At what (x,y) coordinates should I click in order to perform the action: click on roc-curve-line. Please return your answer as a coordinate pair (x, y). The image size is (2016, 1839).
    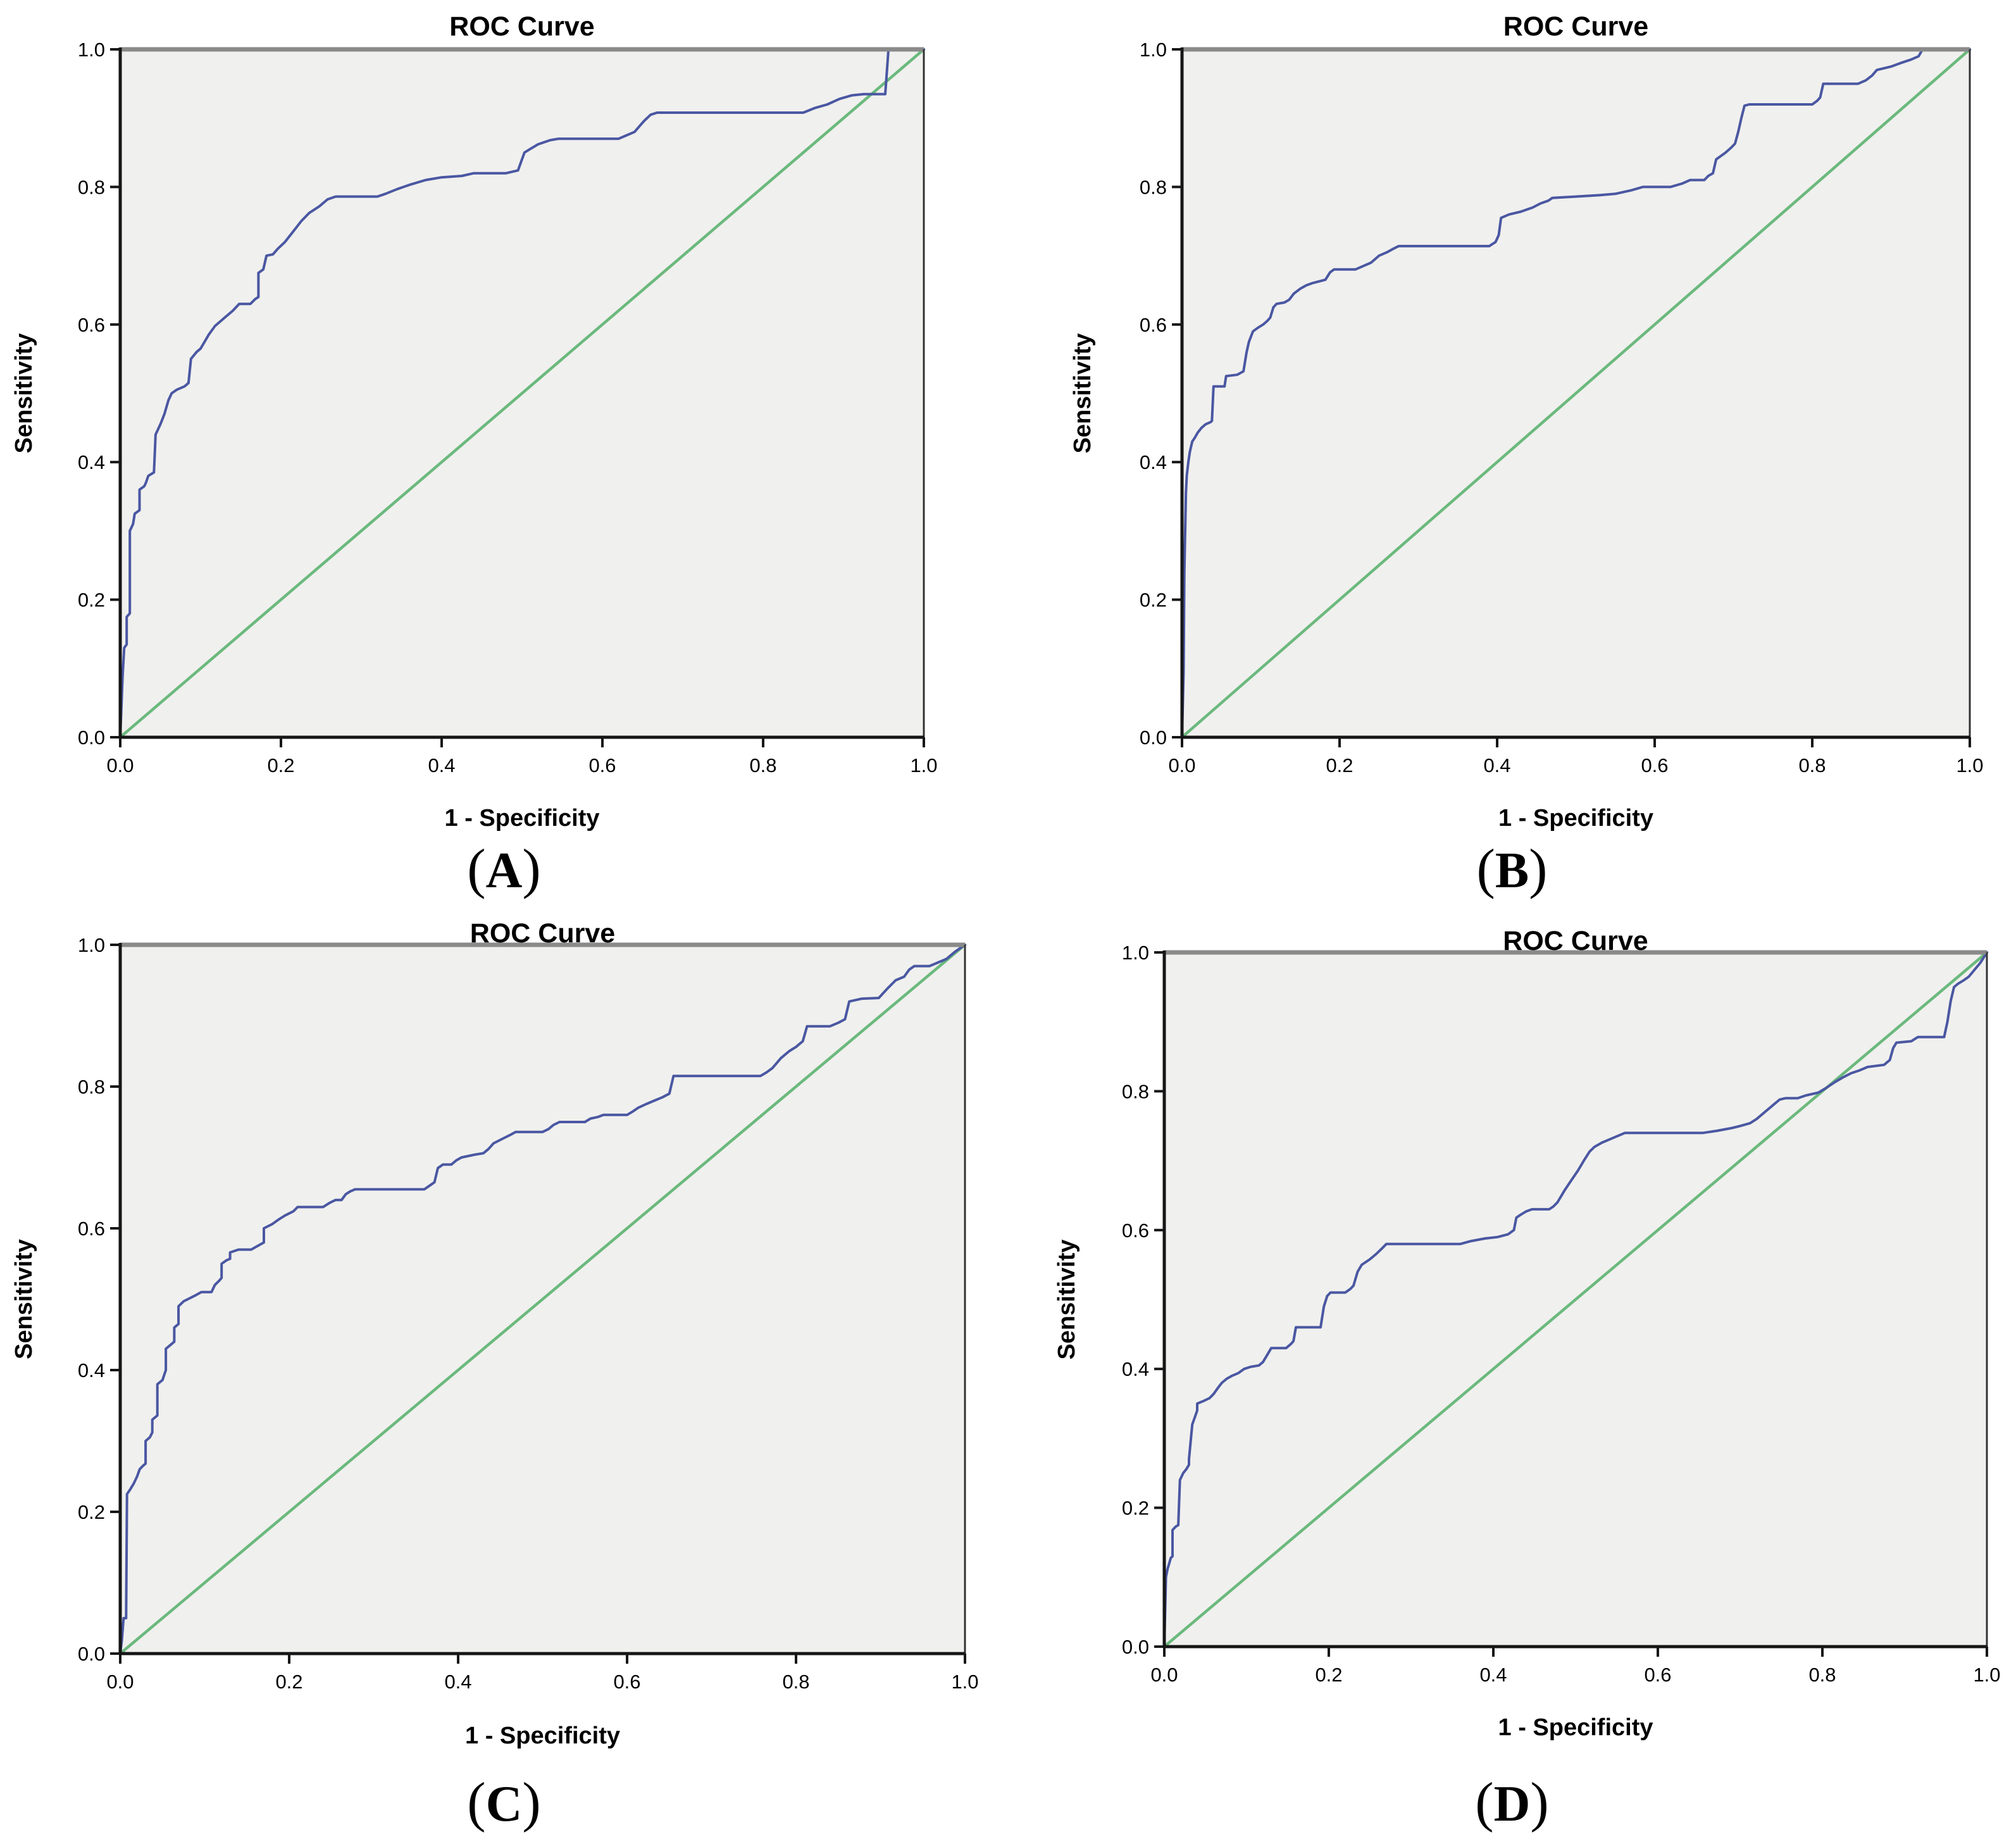
    Looking at the image, I should click on (1576, 393).